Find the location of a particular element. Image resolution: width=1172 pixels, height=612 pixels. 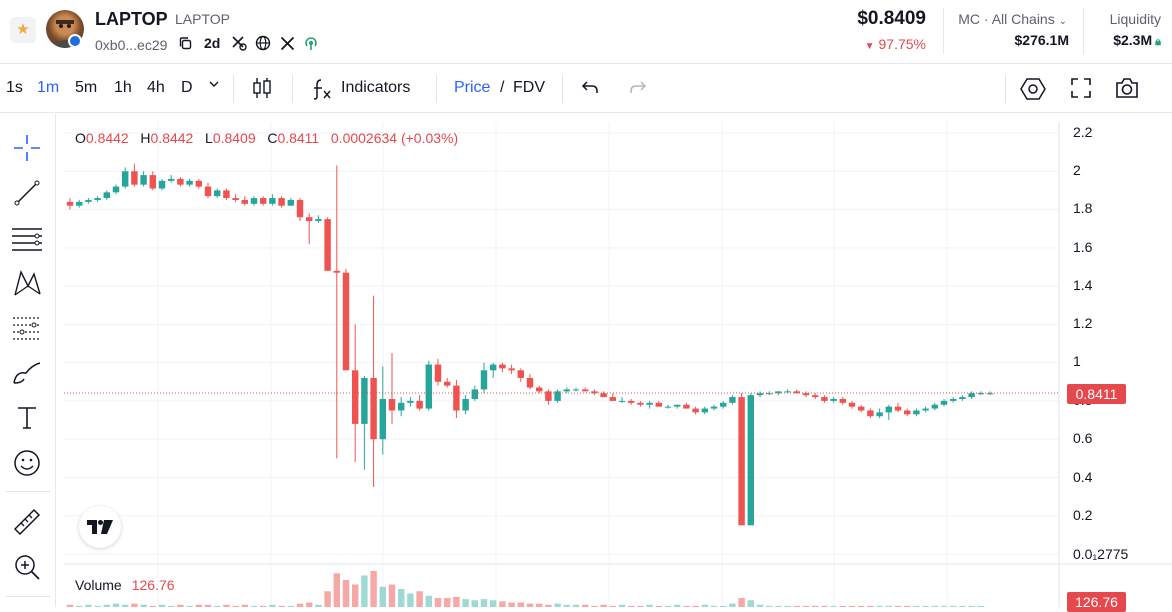

camera-icon is located at coordinates (1127, 90).